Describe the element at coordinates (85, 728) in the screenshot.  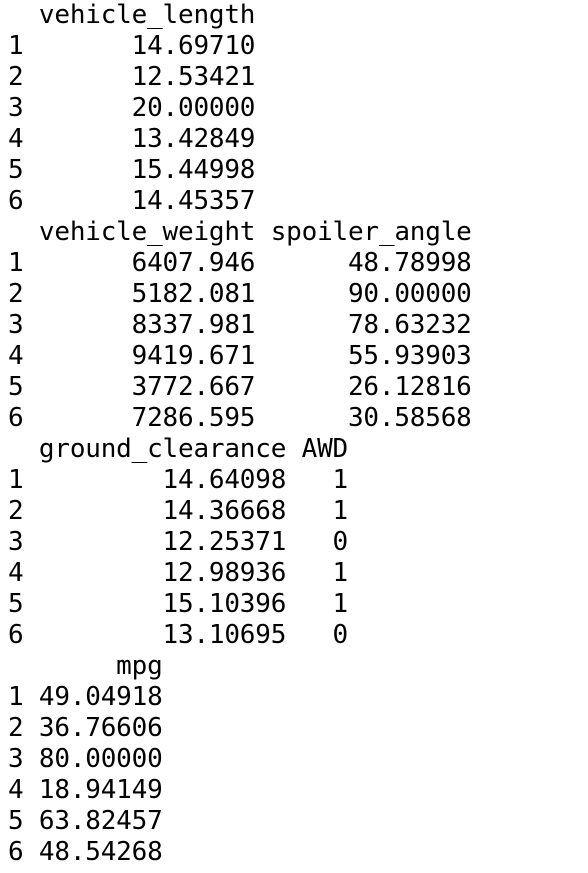
I see `data-row: 2 36.76606` at that location.